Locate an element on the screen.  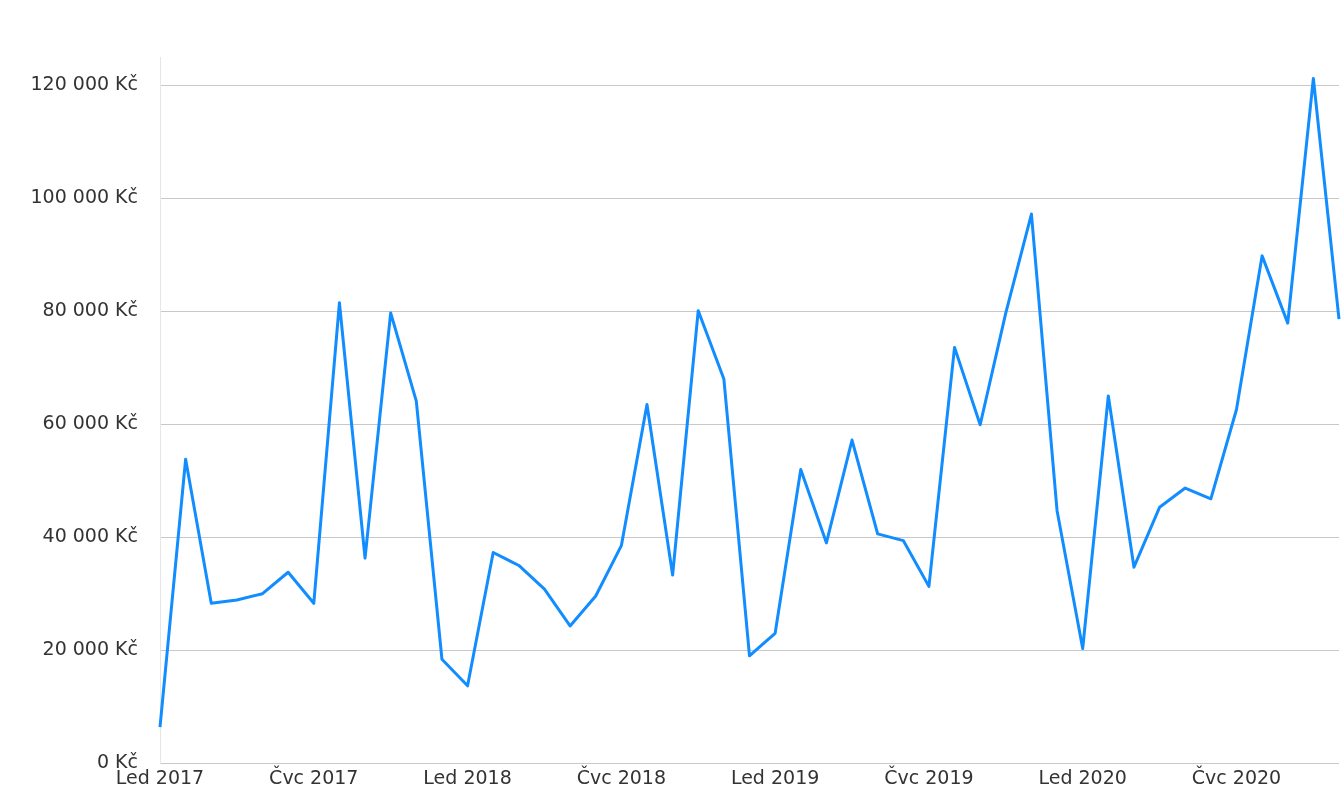
y-tick-label: 80 000 Kč is located at coordinates (90, 309).